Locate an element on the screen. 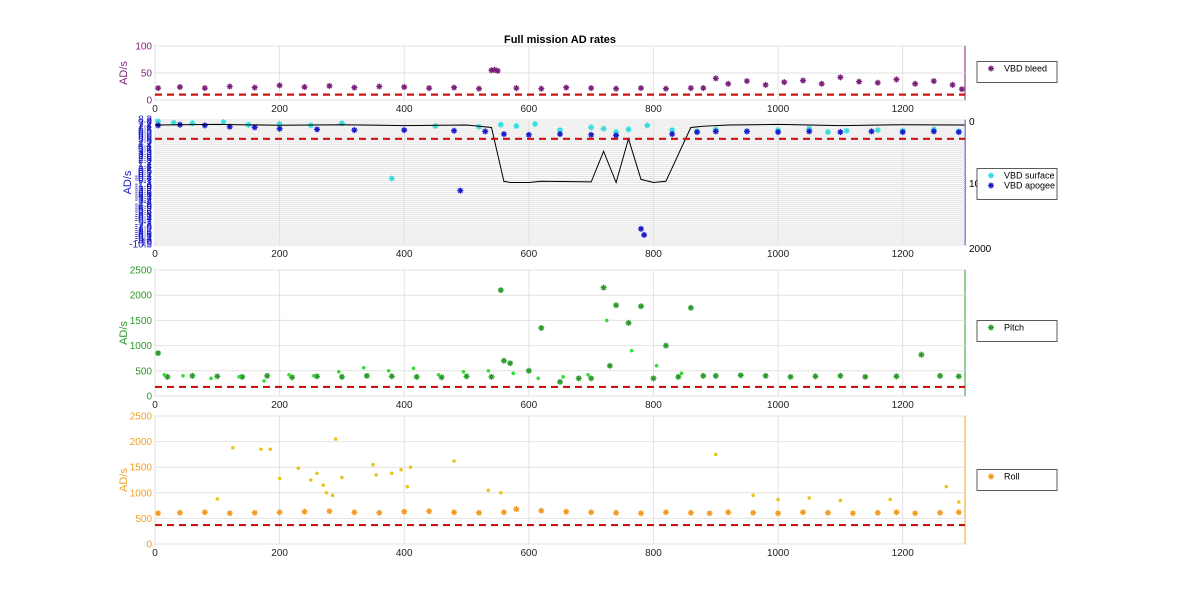 Image resolution: width=1200 pixels, height=611 pixels. legend-label: VBD bleed is located at coordinates (1025, 69).